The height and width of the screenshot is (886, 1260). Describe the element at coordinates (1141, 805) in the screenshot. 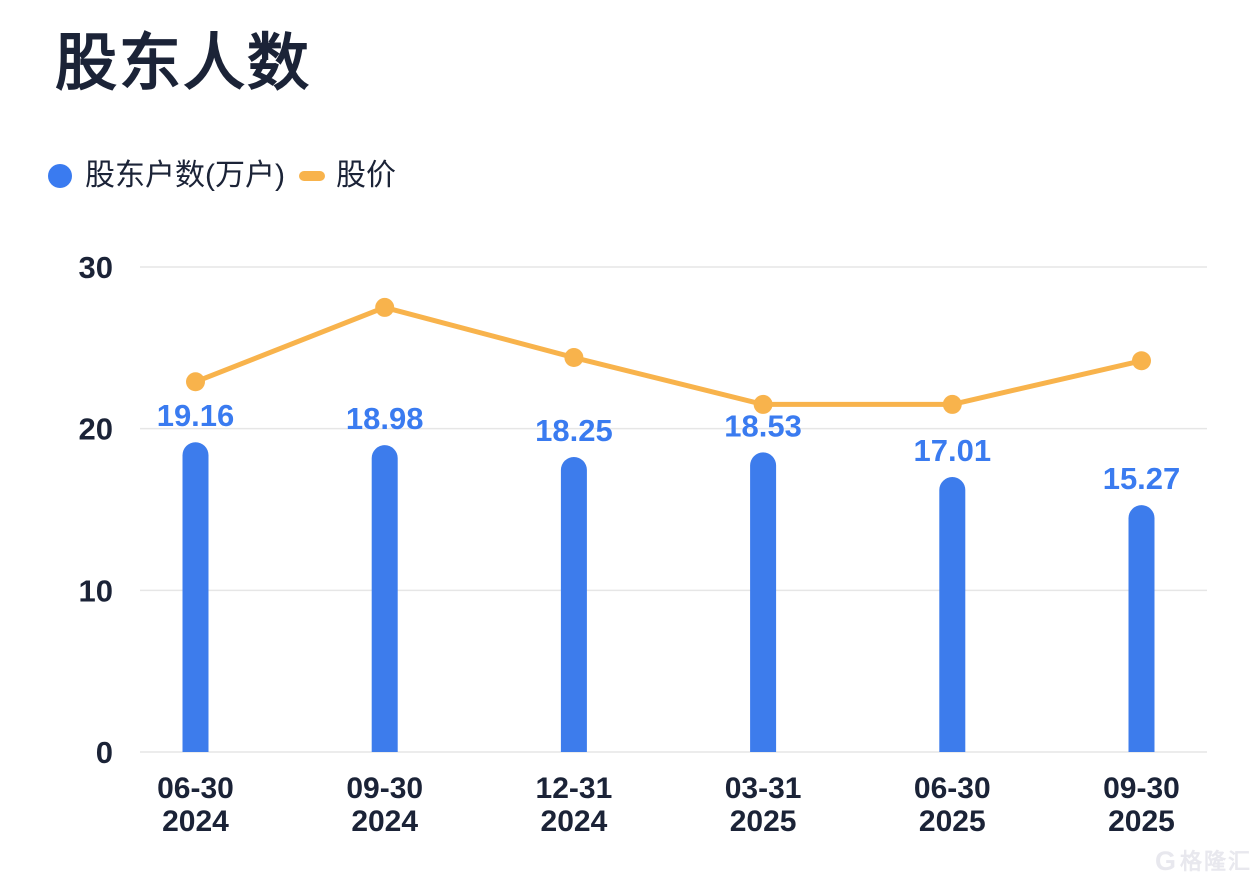

I see `x-axis-tick-label: 09-30 2025` at that location.